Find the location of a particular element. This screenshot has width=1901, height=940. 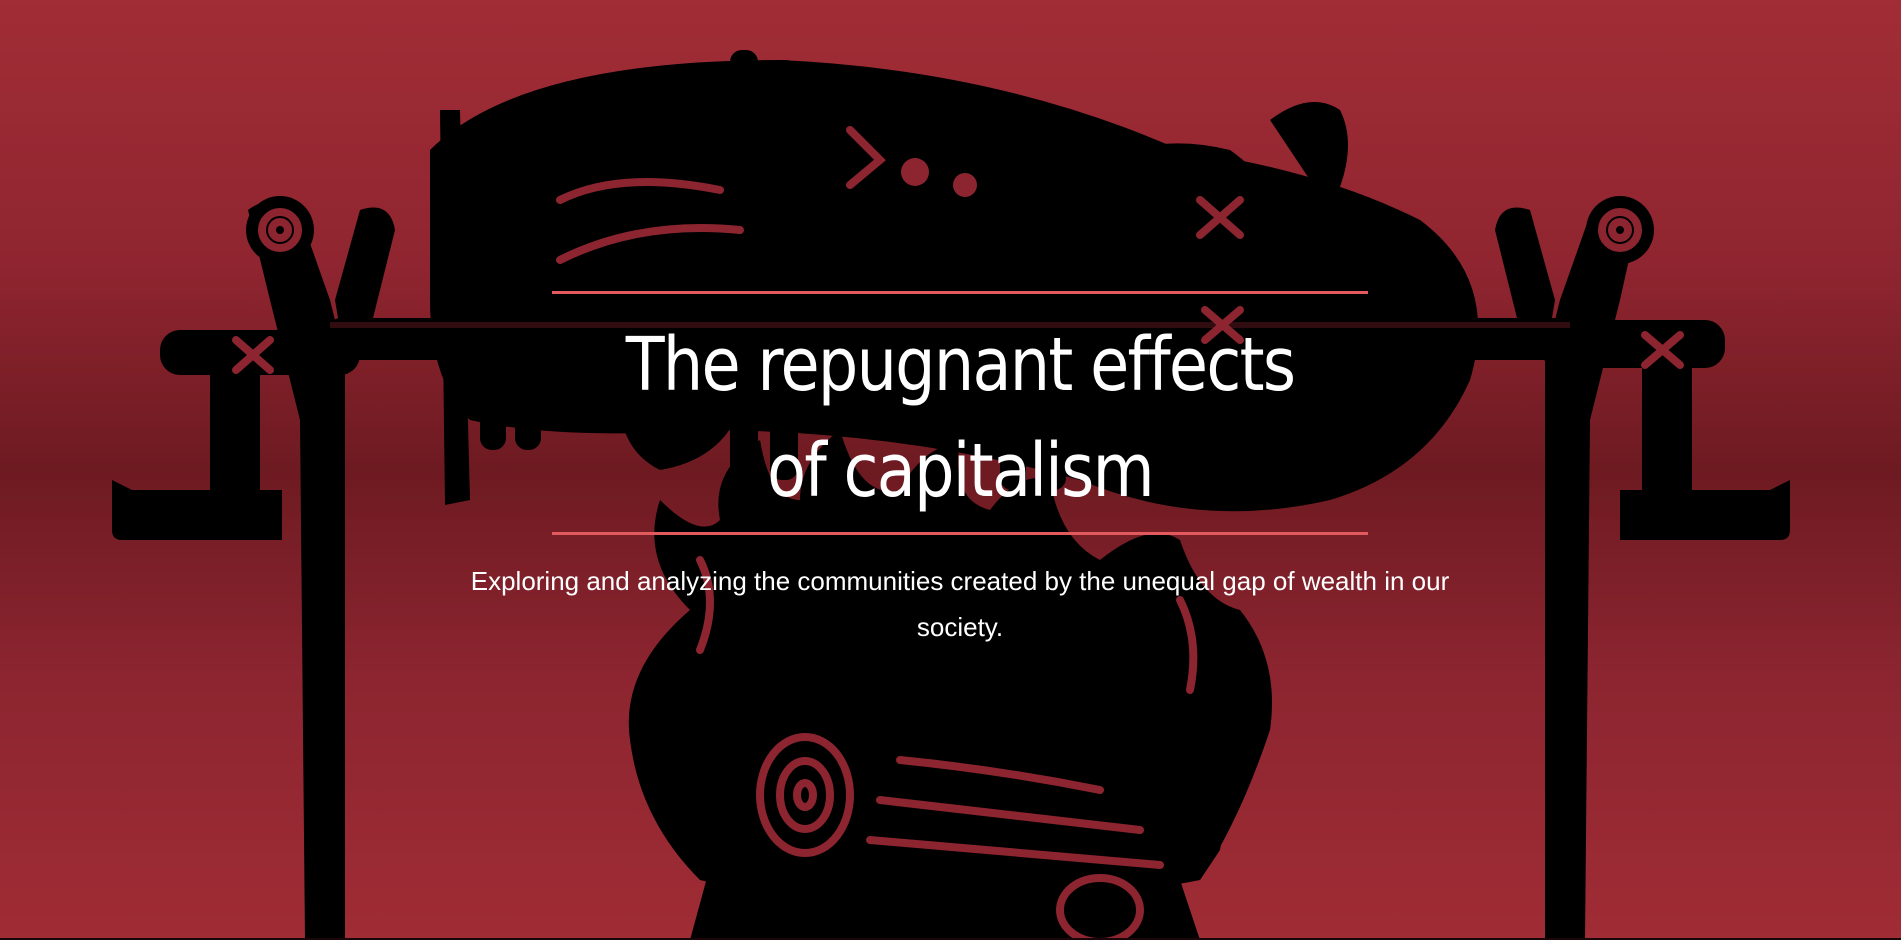

title-bottom-rule is located at coordinates (960, 533).